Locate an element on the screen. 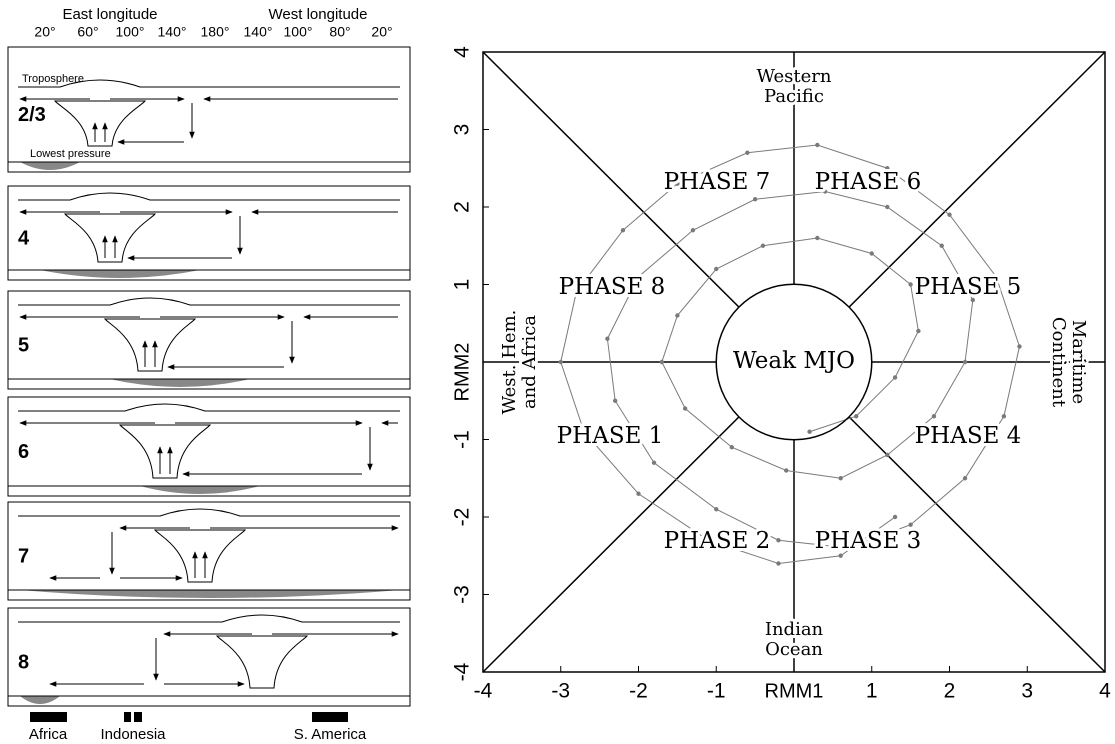 The image size is (1115, 744). phase-label: PHASE 7 is located at coordinates (717, 182).